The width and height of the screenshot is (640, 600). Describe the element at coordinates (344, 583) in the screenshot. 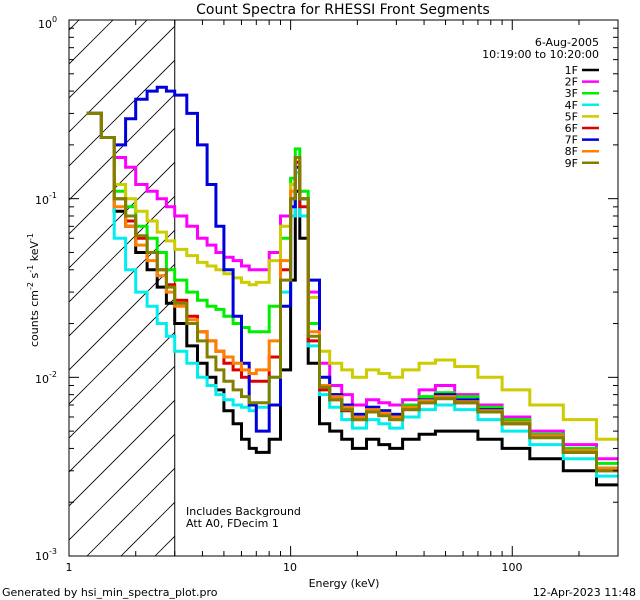

I see `x-axis-label: Energy (keV)` at that location.